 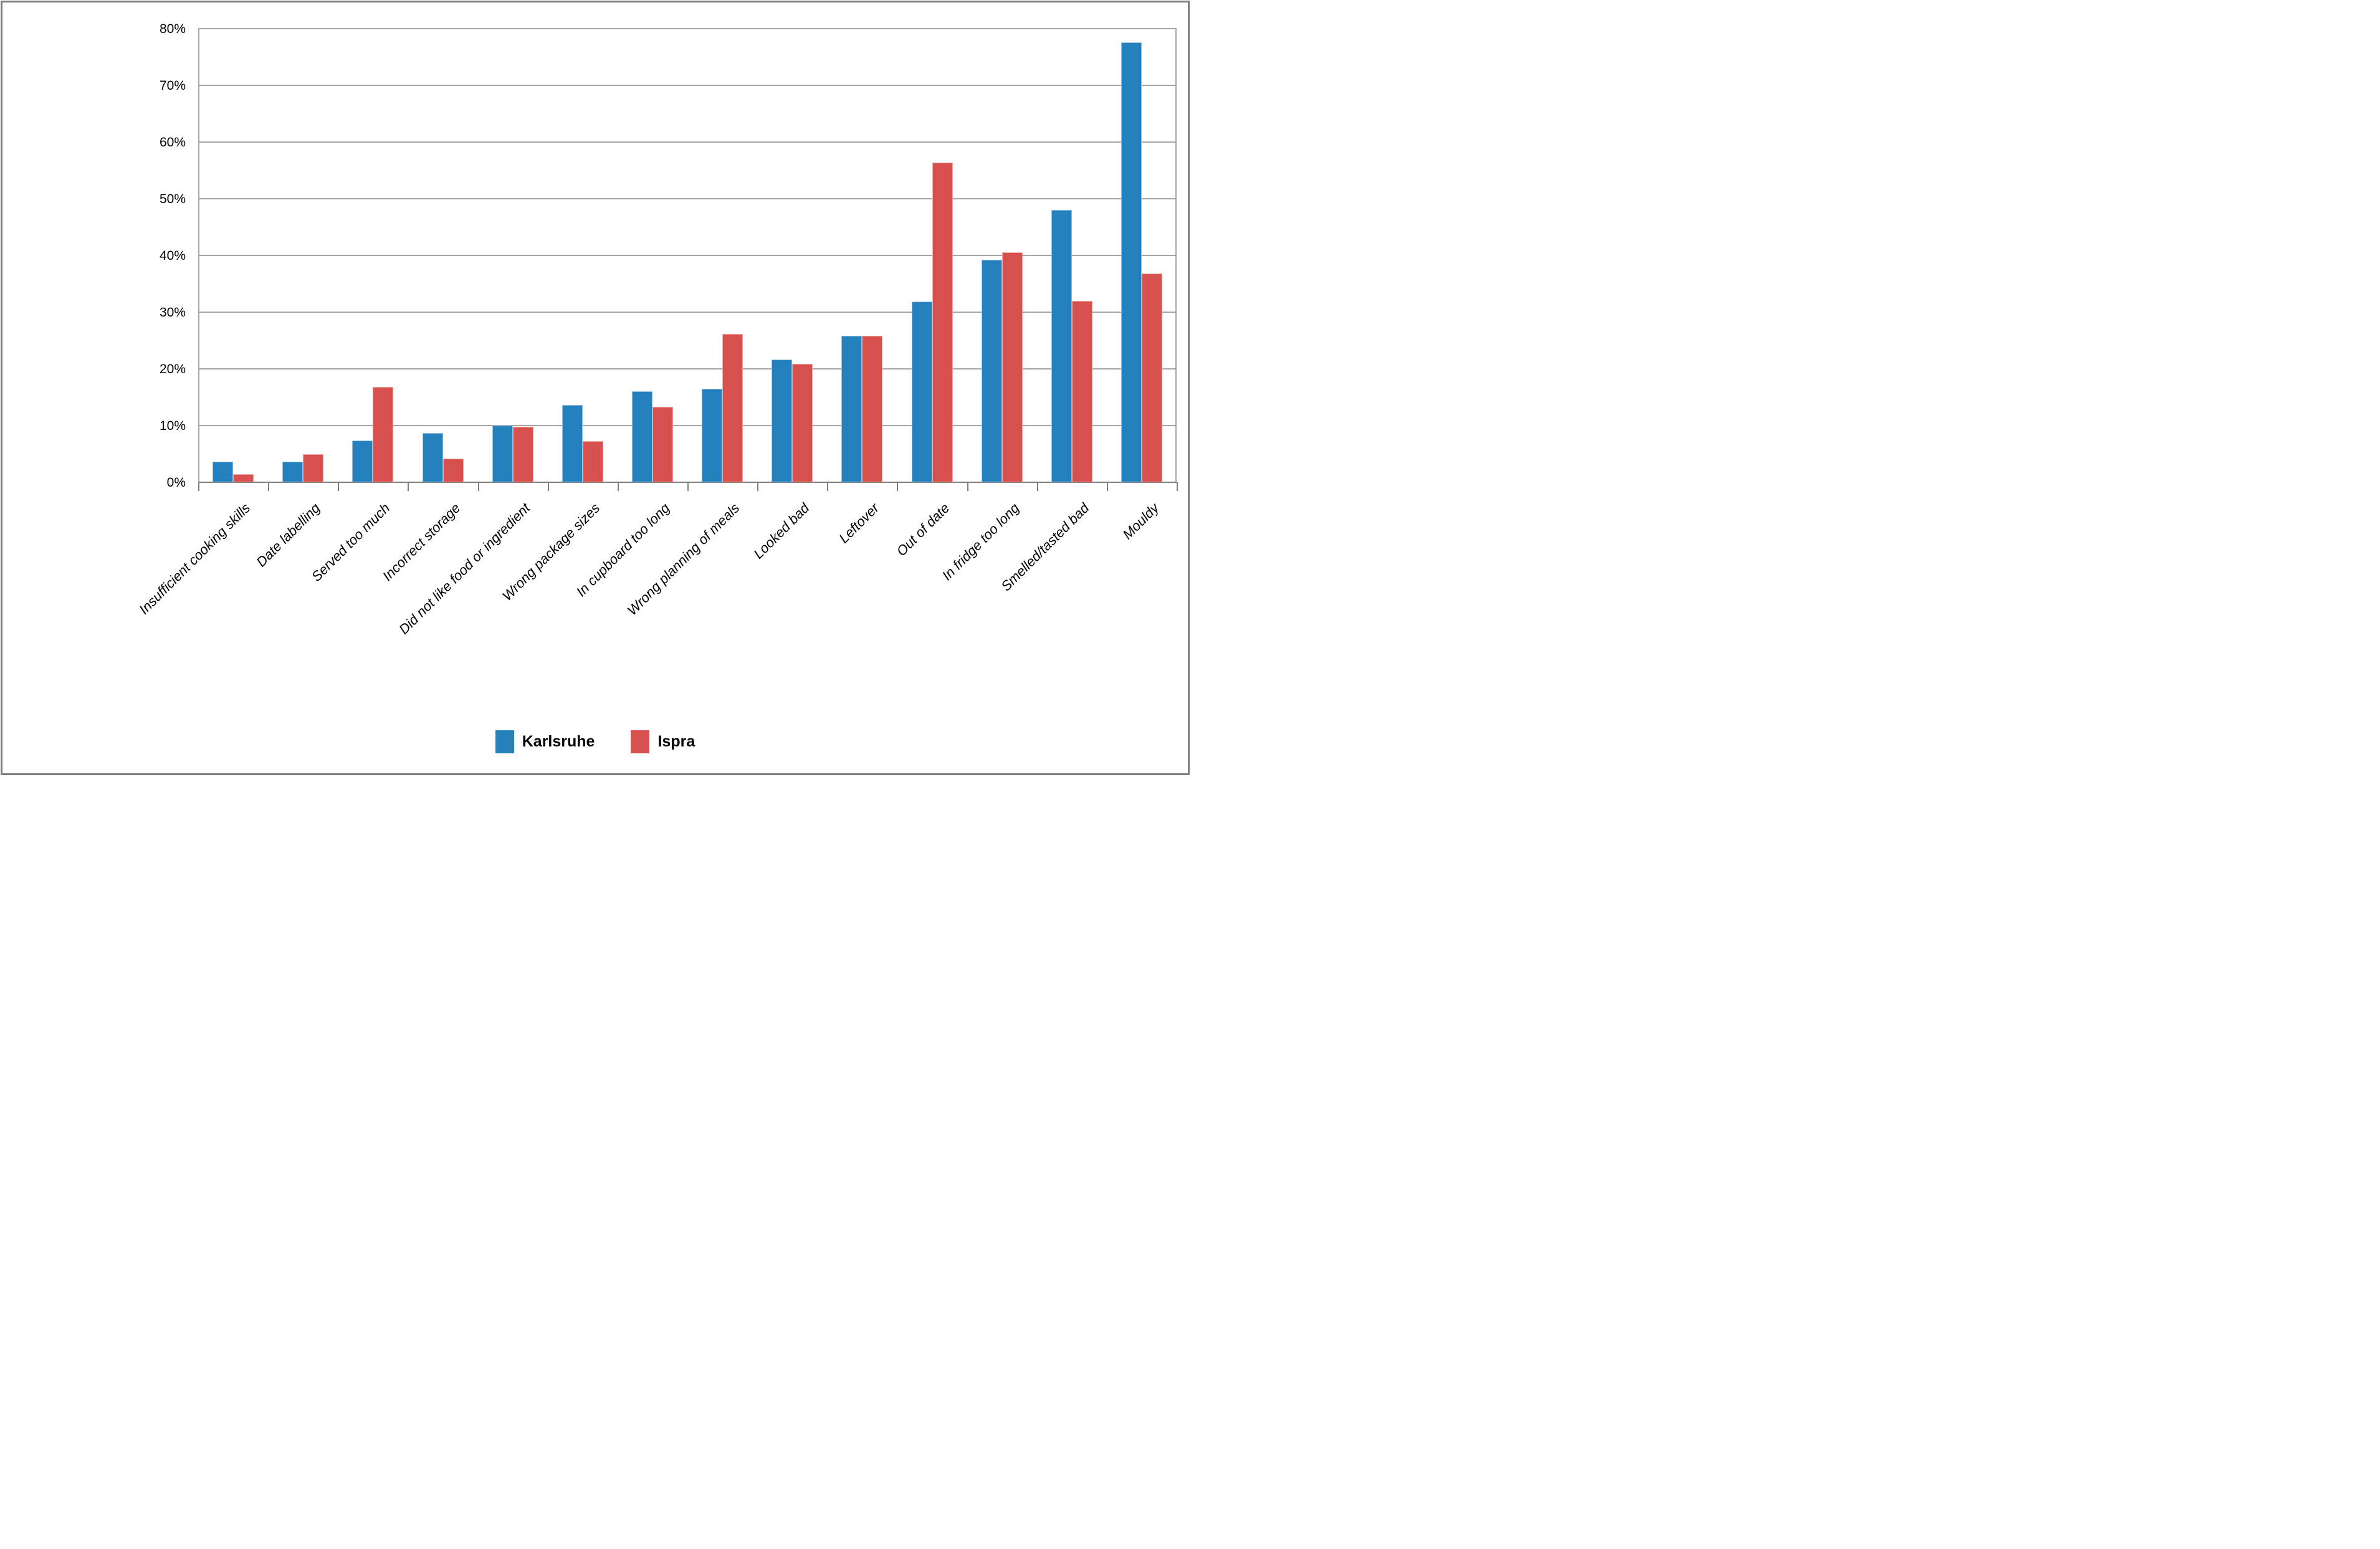 I want to click on chart-legend: Karlsruhe Ispra, so click(x=595, y=741).